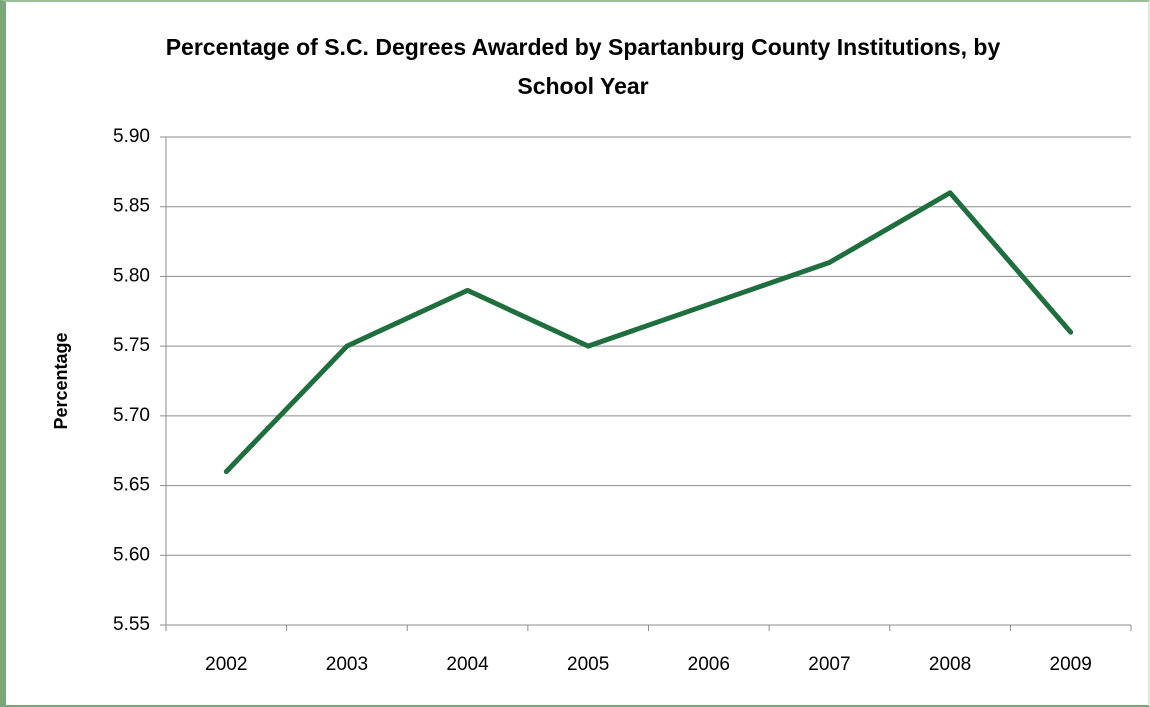 The image size is (1150, 707). What do you see at coordinates (131, 624) in the screenshot?
I see `y-tick-label: 5.55` at bounding box center [131, 624].